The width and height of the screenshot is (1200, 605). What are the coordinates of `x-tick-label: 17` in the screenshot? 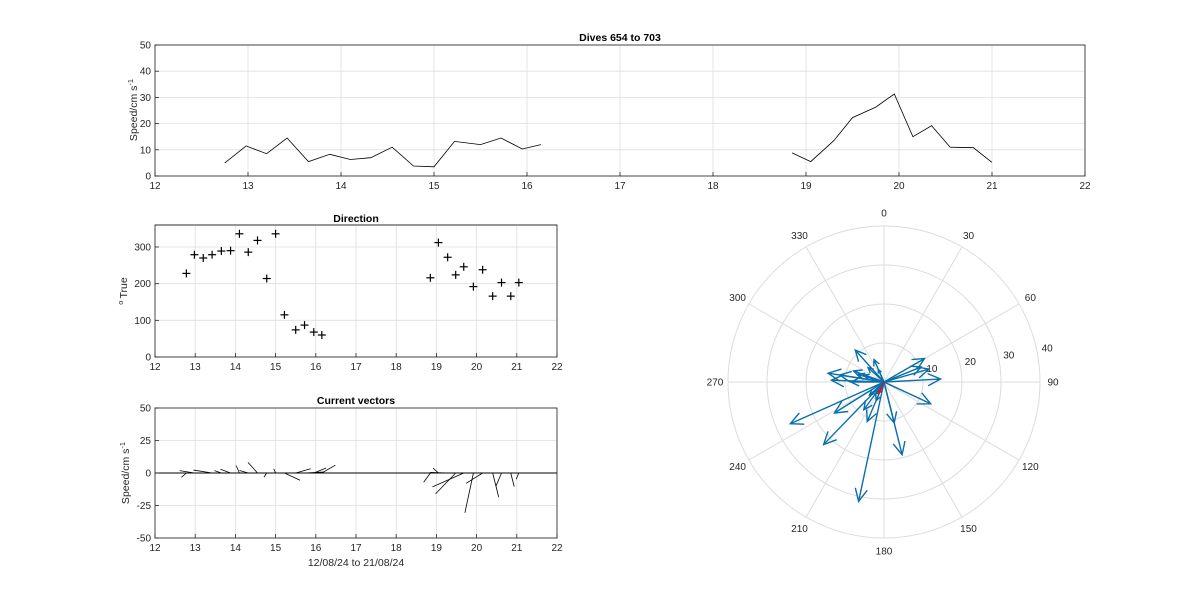 It's located at (620, 186).